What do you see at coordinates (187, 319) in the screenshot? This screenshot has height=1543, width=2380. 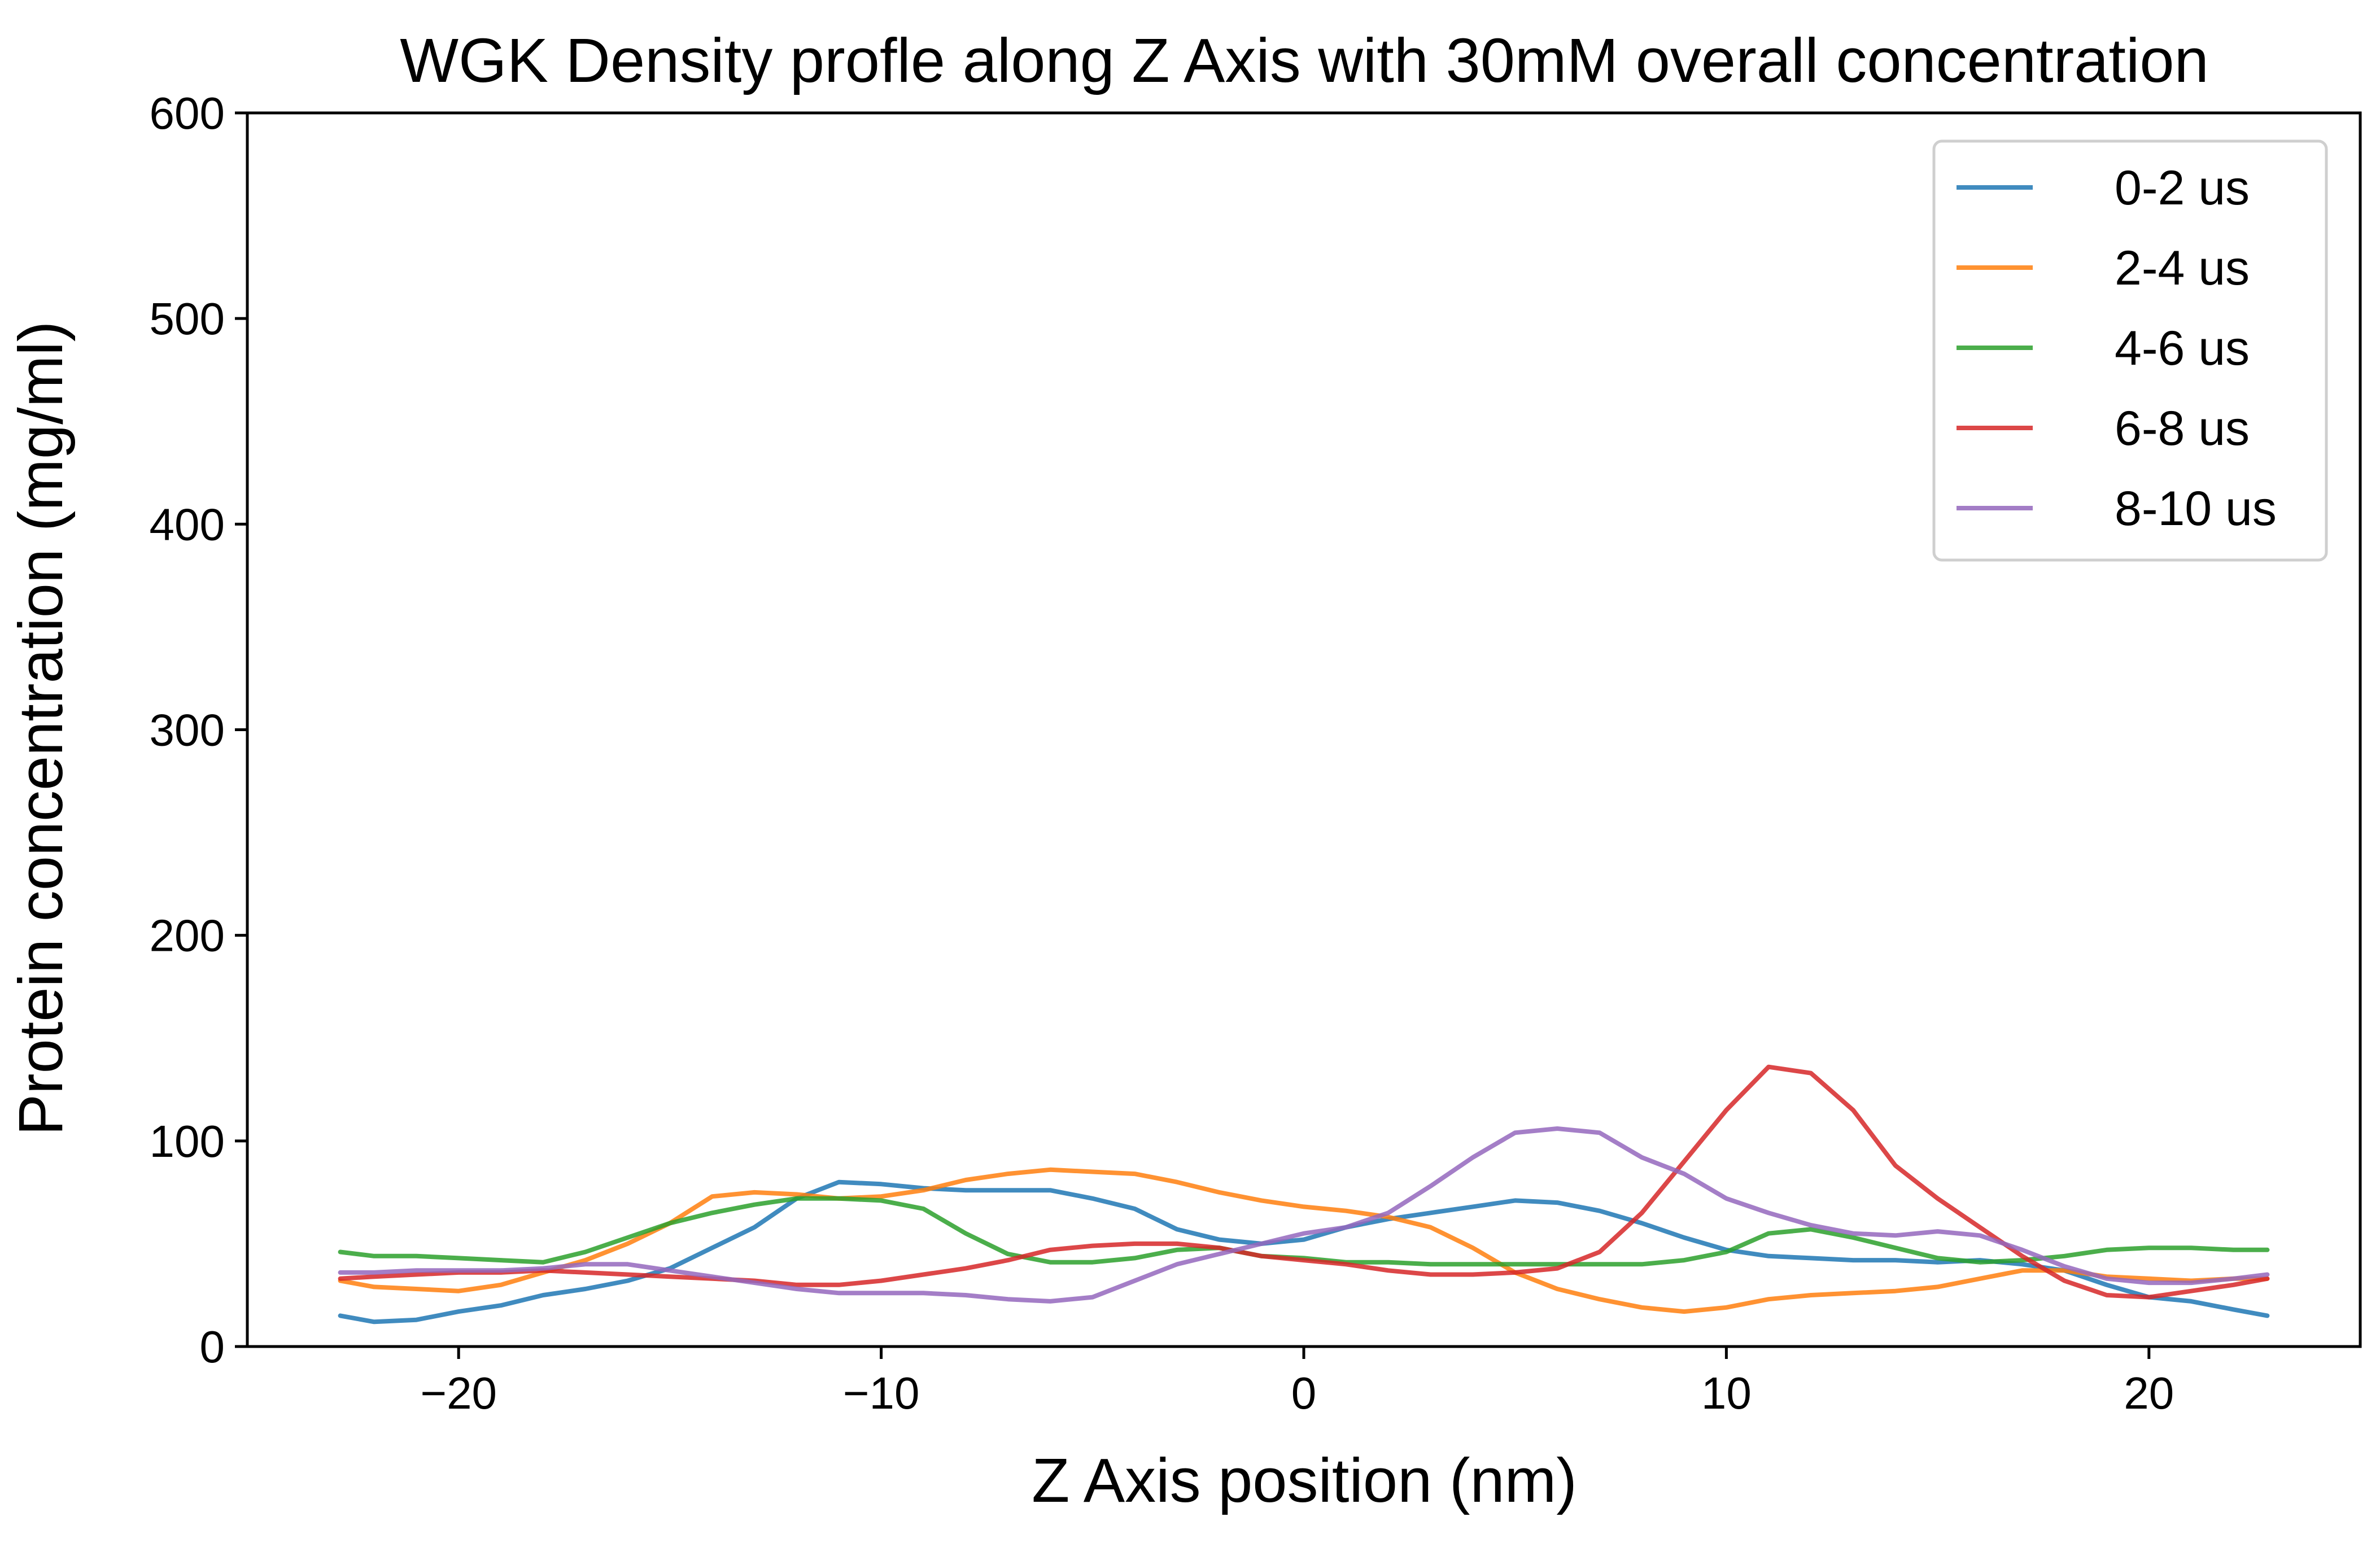 I see `y-tick-label: 500` at bounding box center [187, 319].